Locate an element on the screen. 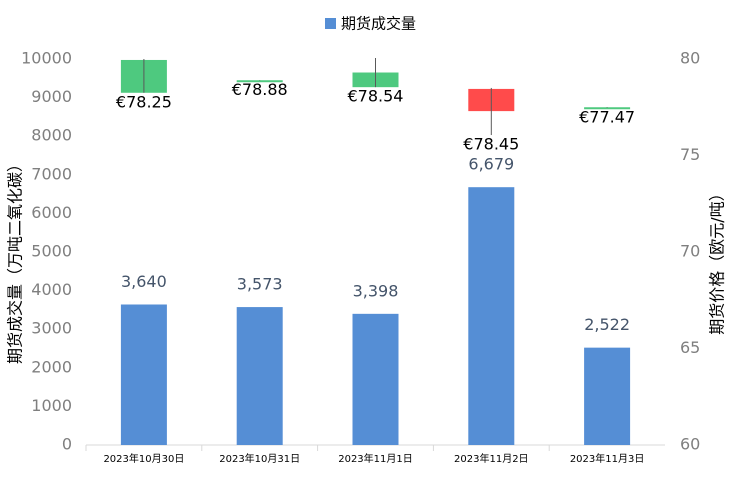  bar-value-label: 6,679 is located at coordinates (491, 164).